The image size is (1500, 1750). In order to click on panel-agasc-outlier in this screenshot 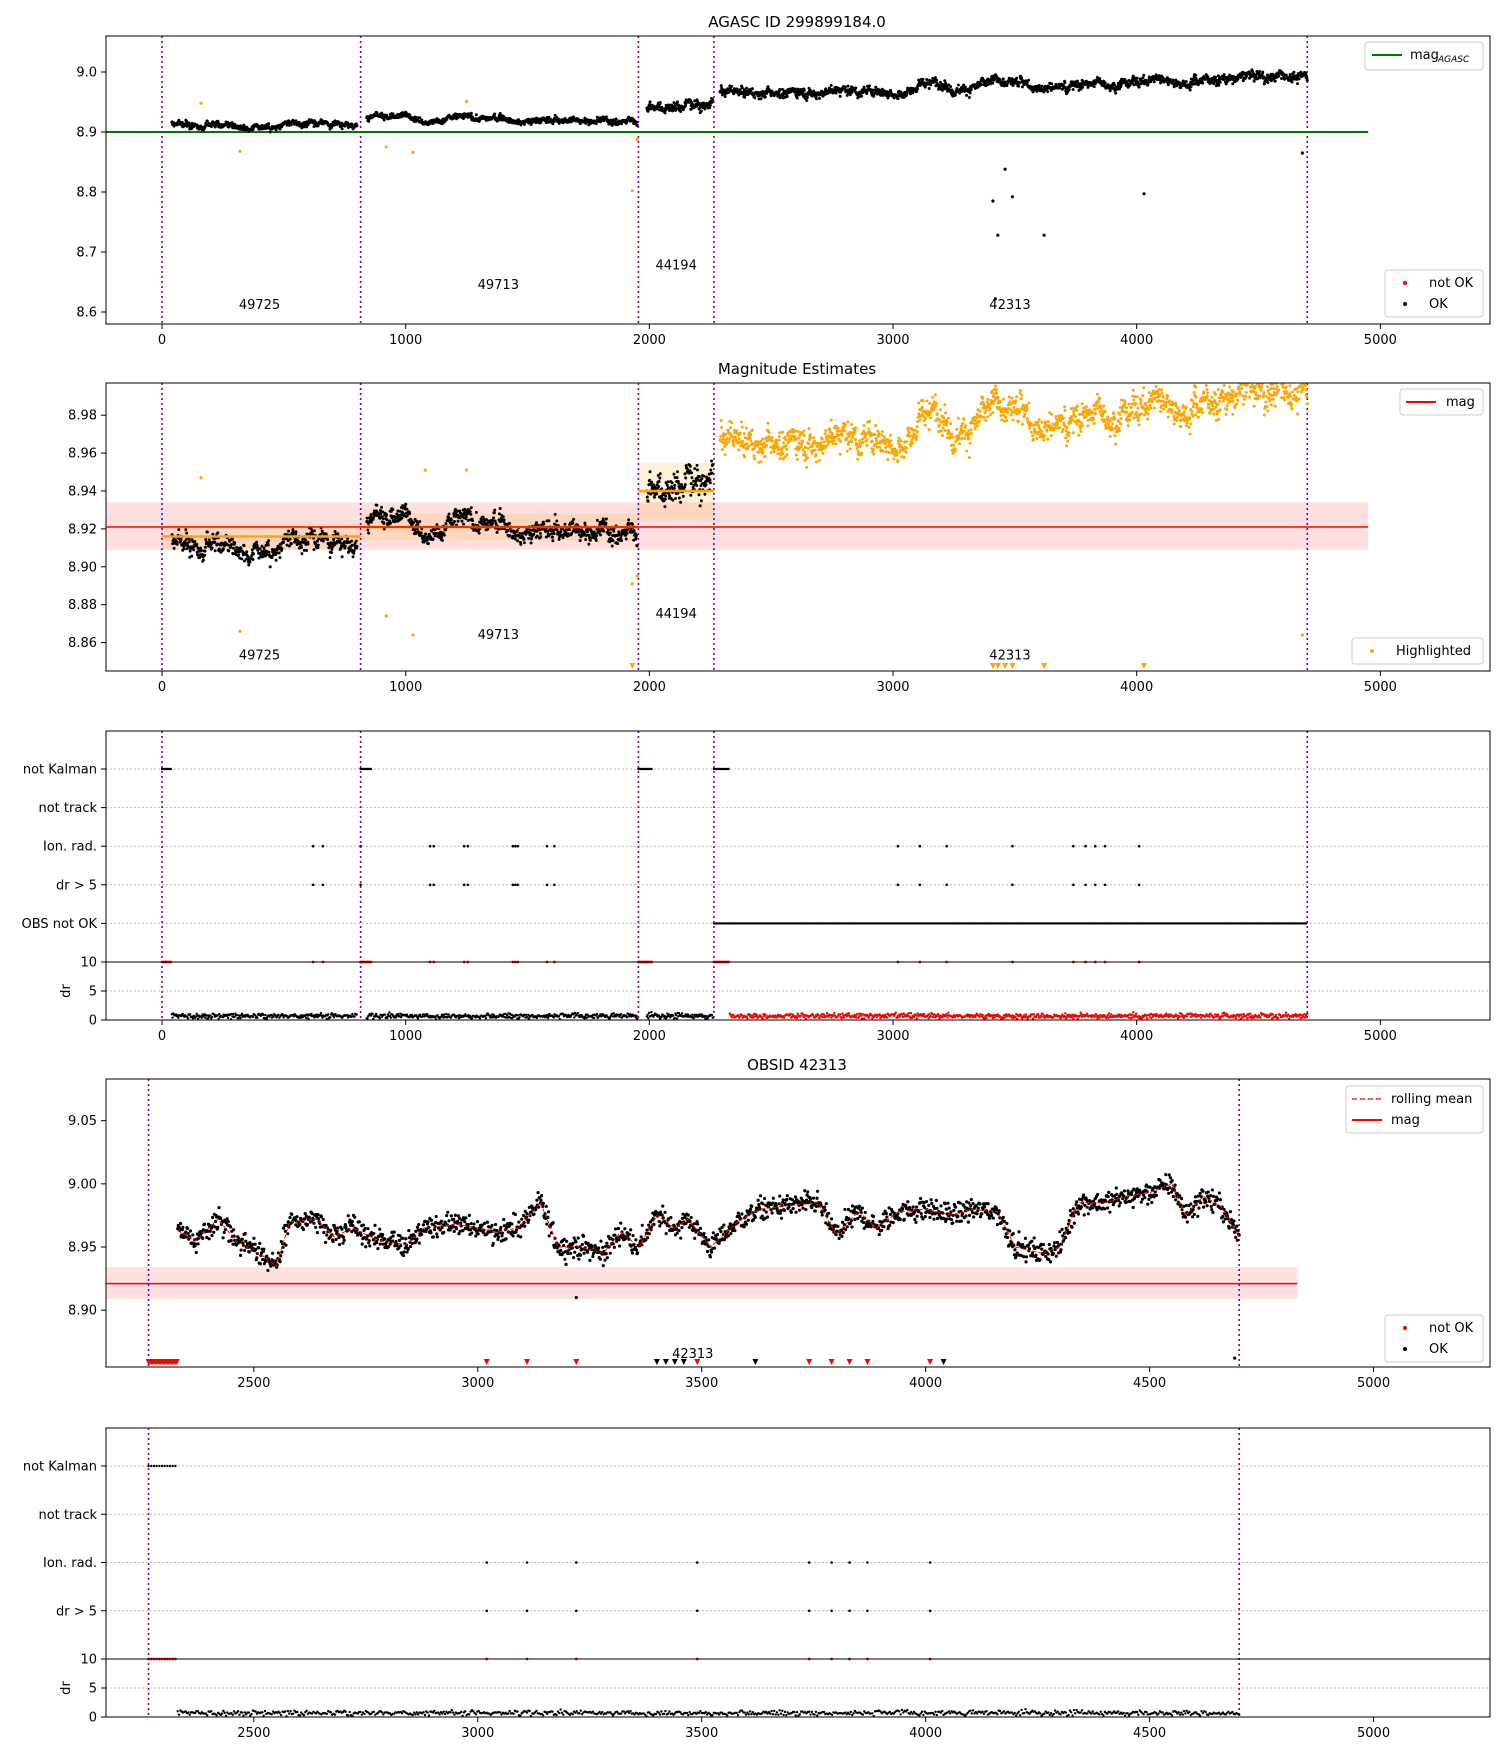, I will do `click(1005, 169)`.